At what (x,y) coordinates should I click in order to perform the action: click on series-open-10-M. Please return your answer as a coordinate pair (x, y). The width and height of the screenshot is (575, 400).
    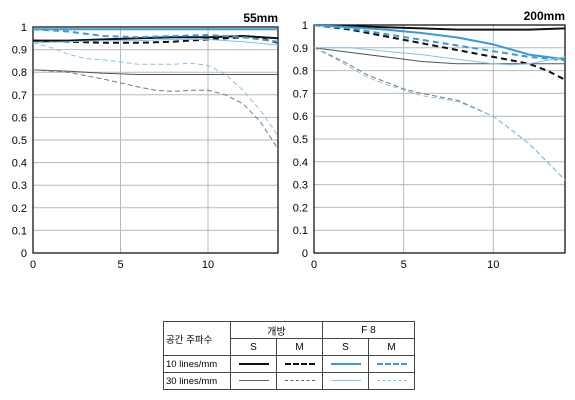
    Looking at the image, I should click on (439, 52).